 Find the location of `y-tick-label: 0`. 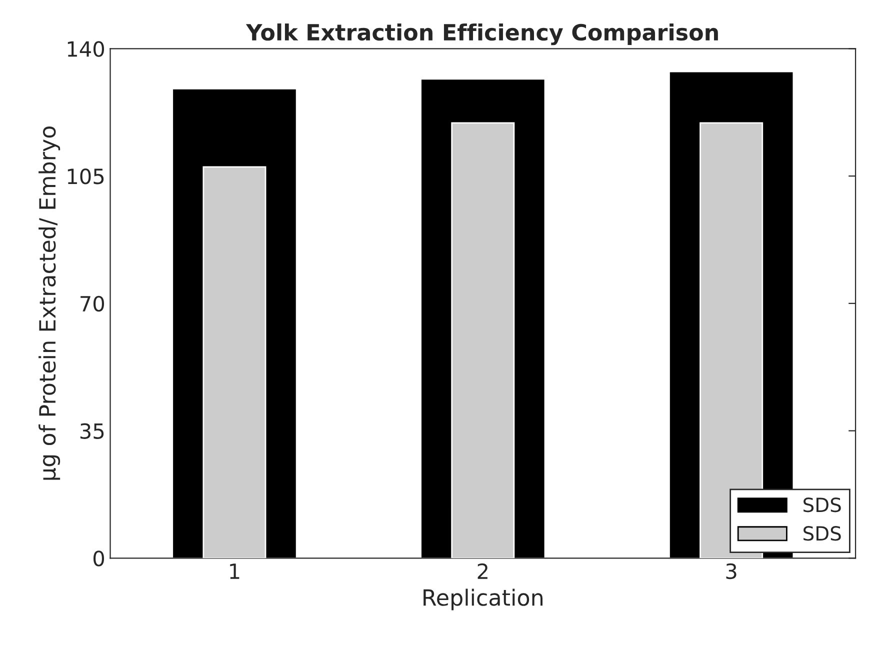

y-tick-label: 0 is located at coordinates (99, 558).